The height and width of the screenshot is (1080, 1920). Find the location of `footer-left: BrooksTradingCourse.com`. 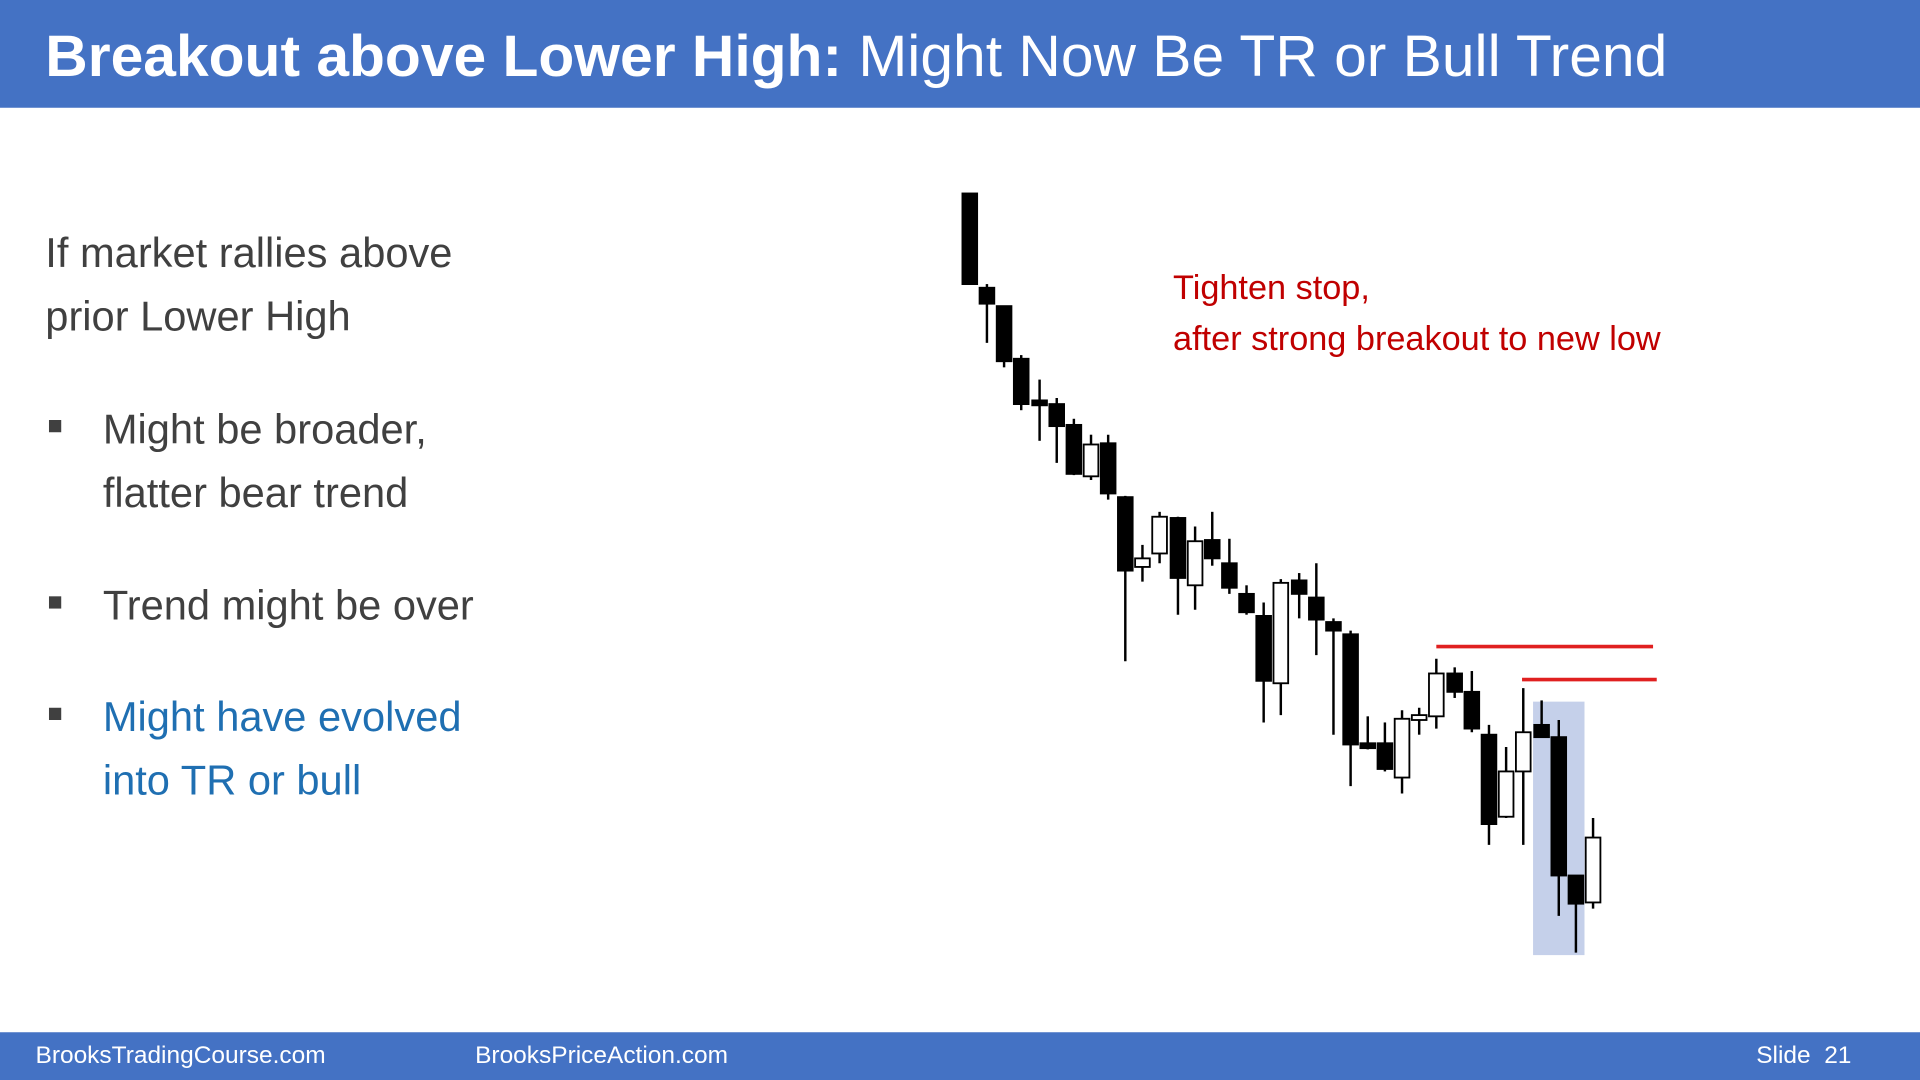

footer-left: BrooksTradingCourse.com is located at coordinates (181, 1055).